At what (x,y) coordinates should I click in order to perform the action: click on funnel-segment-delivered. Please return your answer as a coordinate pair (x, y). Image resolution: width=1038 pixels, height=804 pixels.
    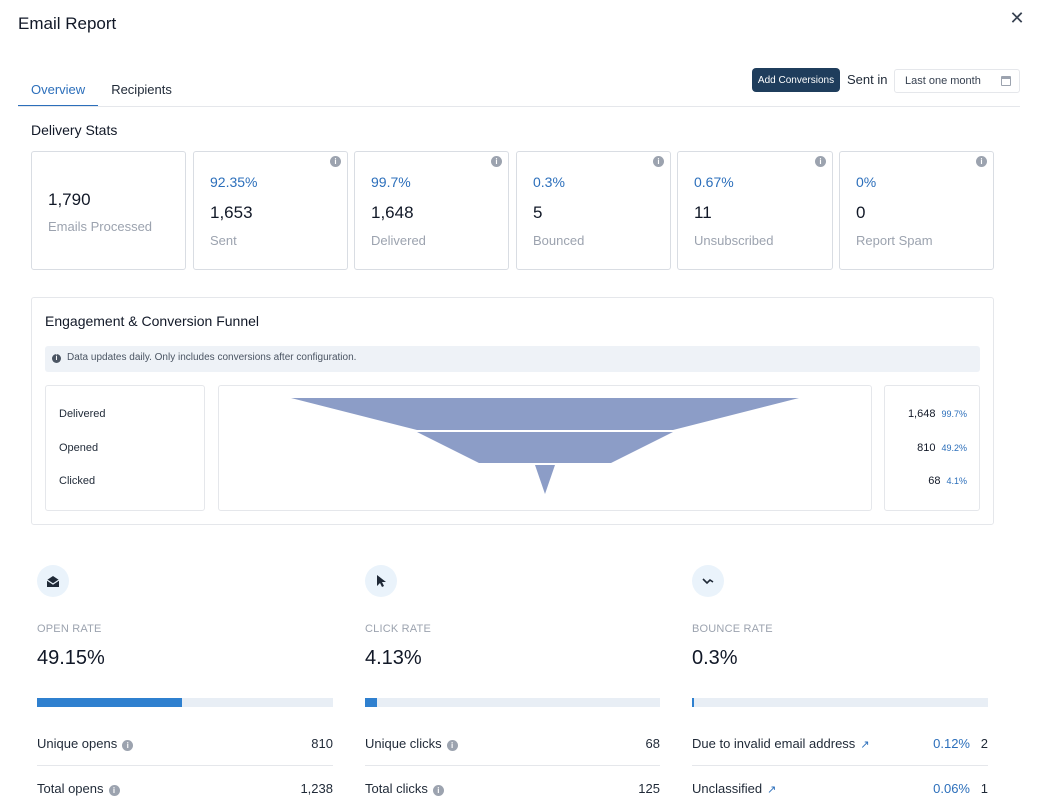
    Looking at the image, I should click on (545, 414).